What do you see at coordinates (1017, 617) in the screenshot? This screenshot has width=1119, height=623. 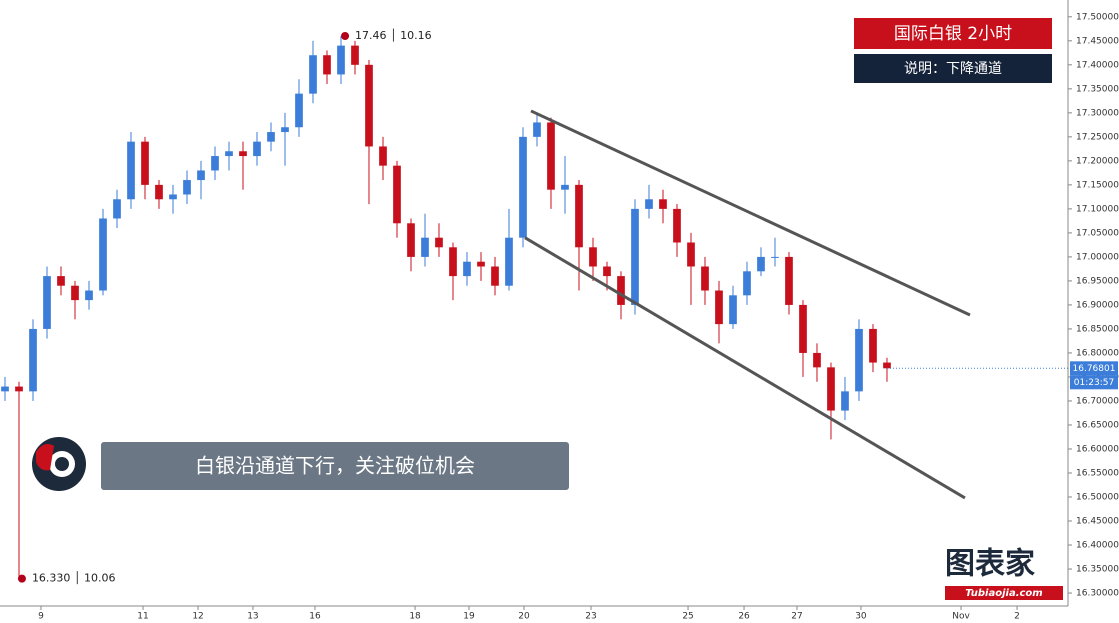 I see `x-tick-label: 2` at bounding box center [1017, 617].